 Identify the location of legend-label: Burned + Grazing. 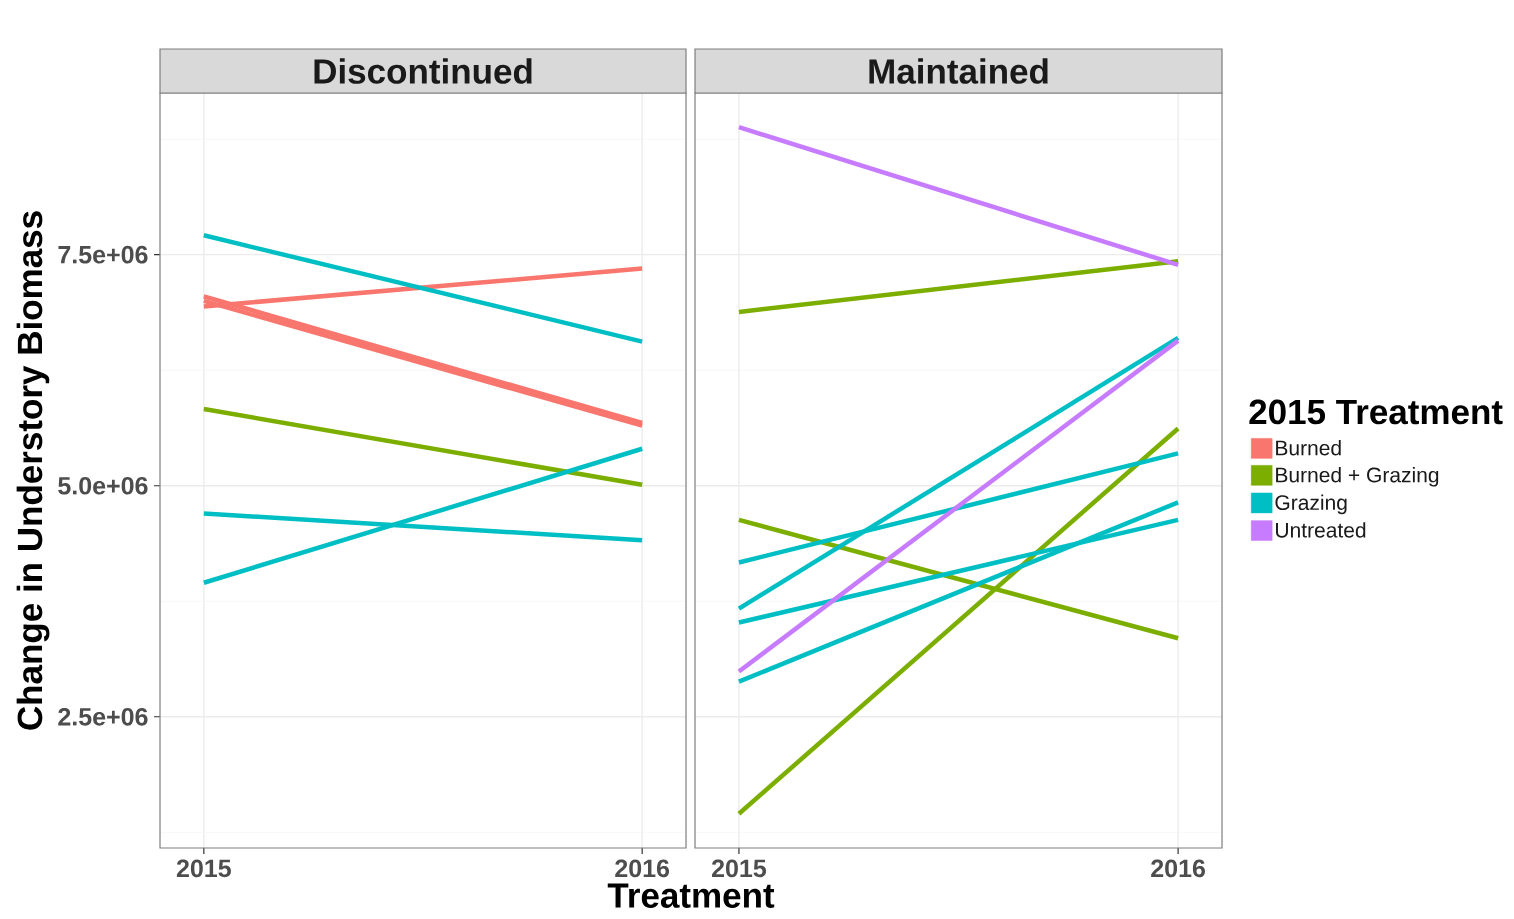
(1357, 476).